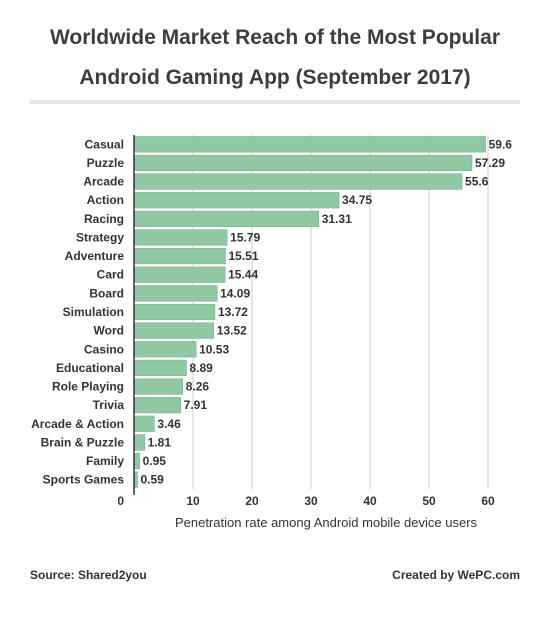  What do you see at coordinates (488, 501) in the screenshot?
I see `x-tick-label: 60` at bounding box center [488, 501].